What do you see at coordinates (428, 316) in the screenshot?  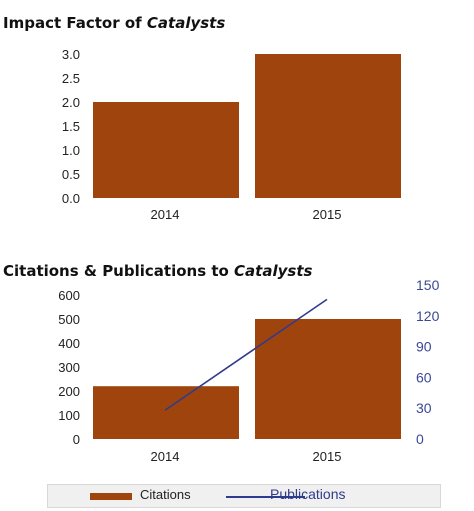 I see `chart2-right-ytick-label: 120` at bounding box center [428, 316].